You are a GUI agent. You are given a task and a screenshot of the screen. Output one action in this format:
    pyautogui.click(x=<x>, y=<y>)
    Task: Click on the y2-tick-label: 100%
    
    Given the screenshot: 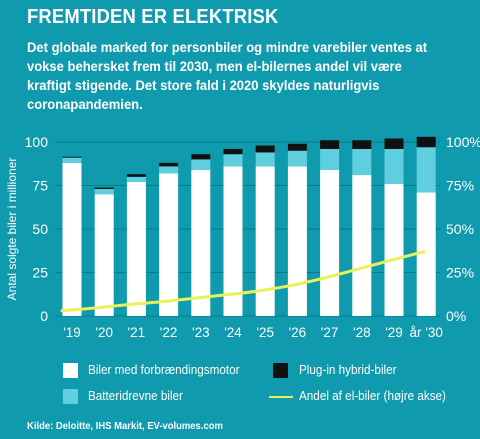 What is the action you would take?
    pyautogui.click(x=463, y=142)
    